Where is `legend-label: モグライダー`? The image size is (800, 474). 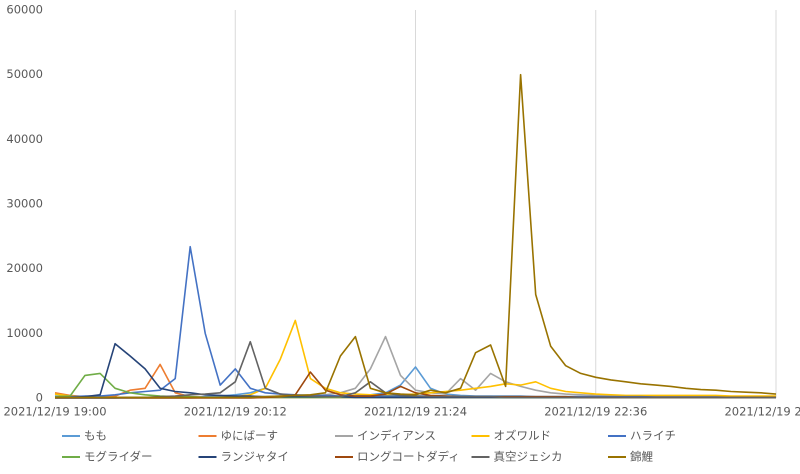 legend-label: モグライダー is located at coordinates (118, 457).